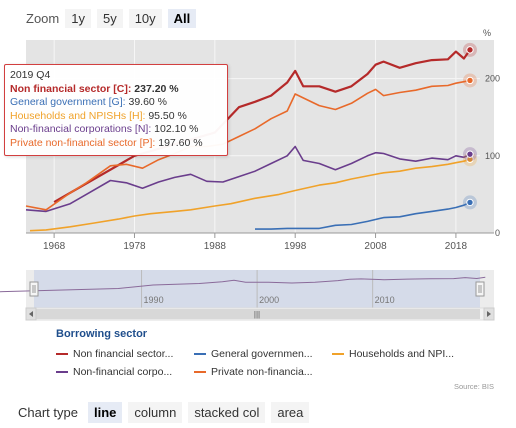  Describe the element at coordinates (154, 300) in the screenshot. I see `navigator-tick-label: 1990` at that location.